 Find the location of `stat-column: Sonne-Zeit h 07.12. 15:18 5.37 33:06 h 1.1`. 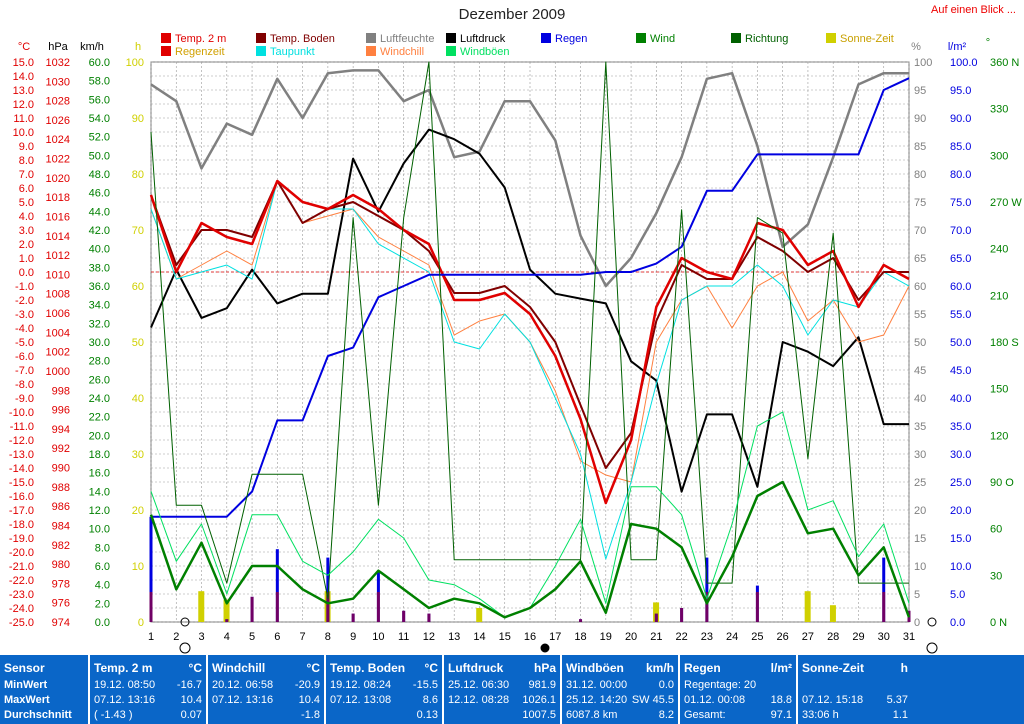

stat-column: Sonne-Zeit h 07.12. 15:18 5.37 33:06 h 1.1 is located at coordinates (854, 689).